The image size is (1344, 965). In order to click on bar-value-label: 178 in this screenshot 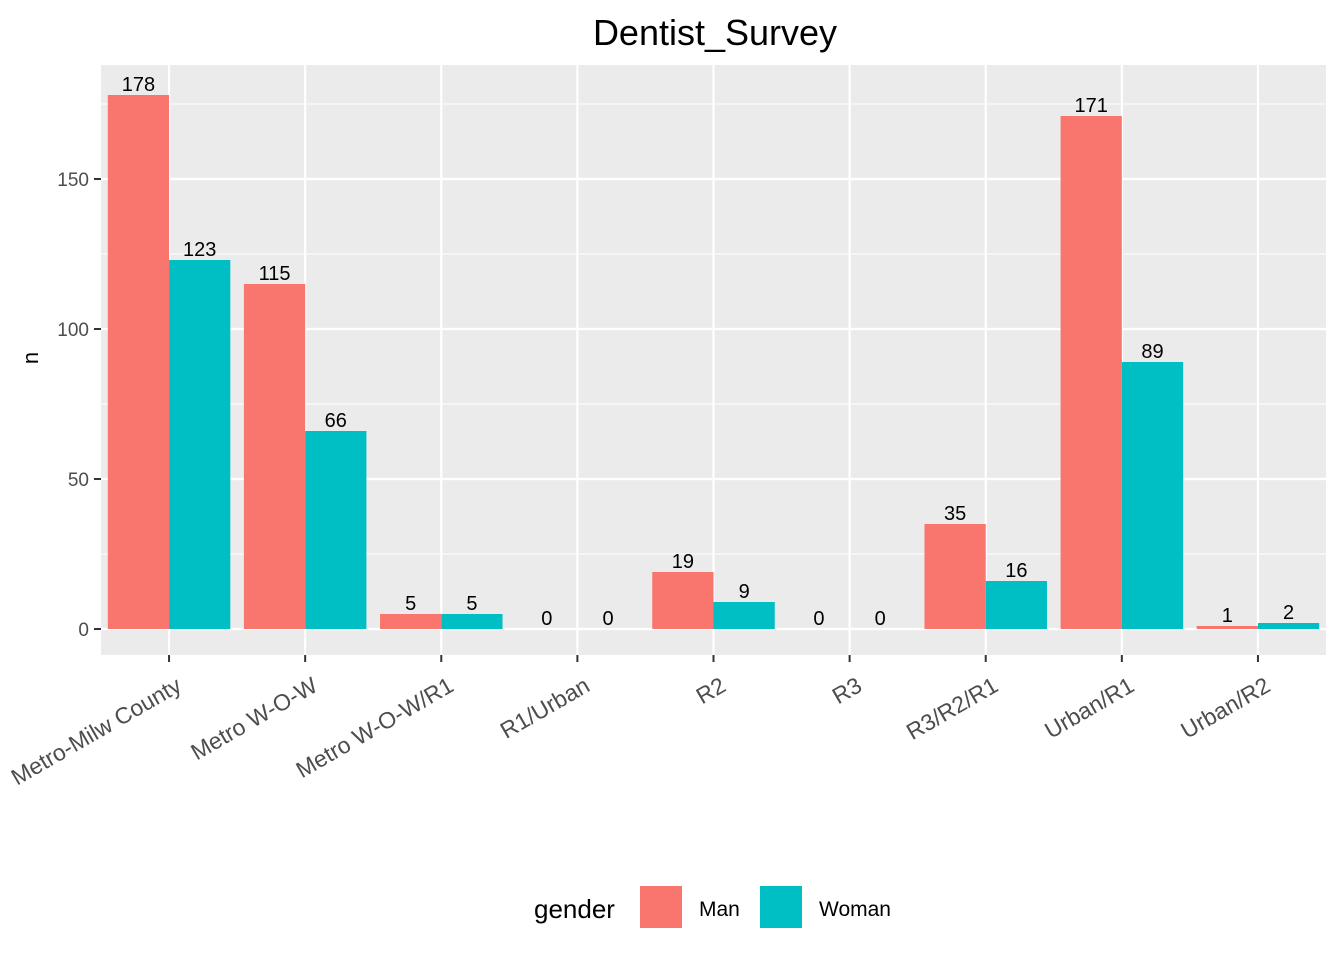, I will do `click(138, 85)`.